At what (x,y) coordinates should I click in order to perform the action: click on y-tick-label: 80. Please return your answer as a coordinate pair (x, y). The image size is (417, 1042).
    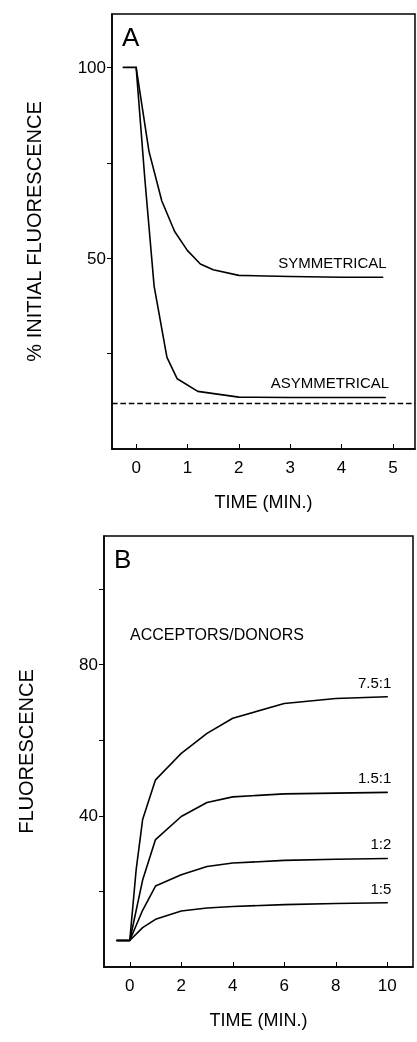
    Looking at the image, I should click on (88, 665).